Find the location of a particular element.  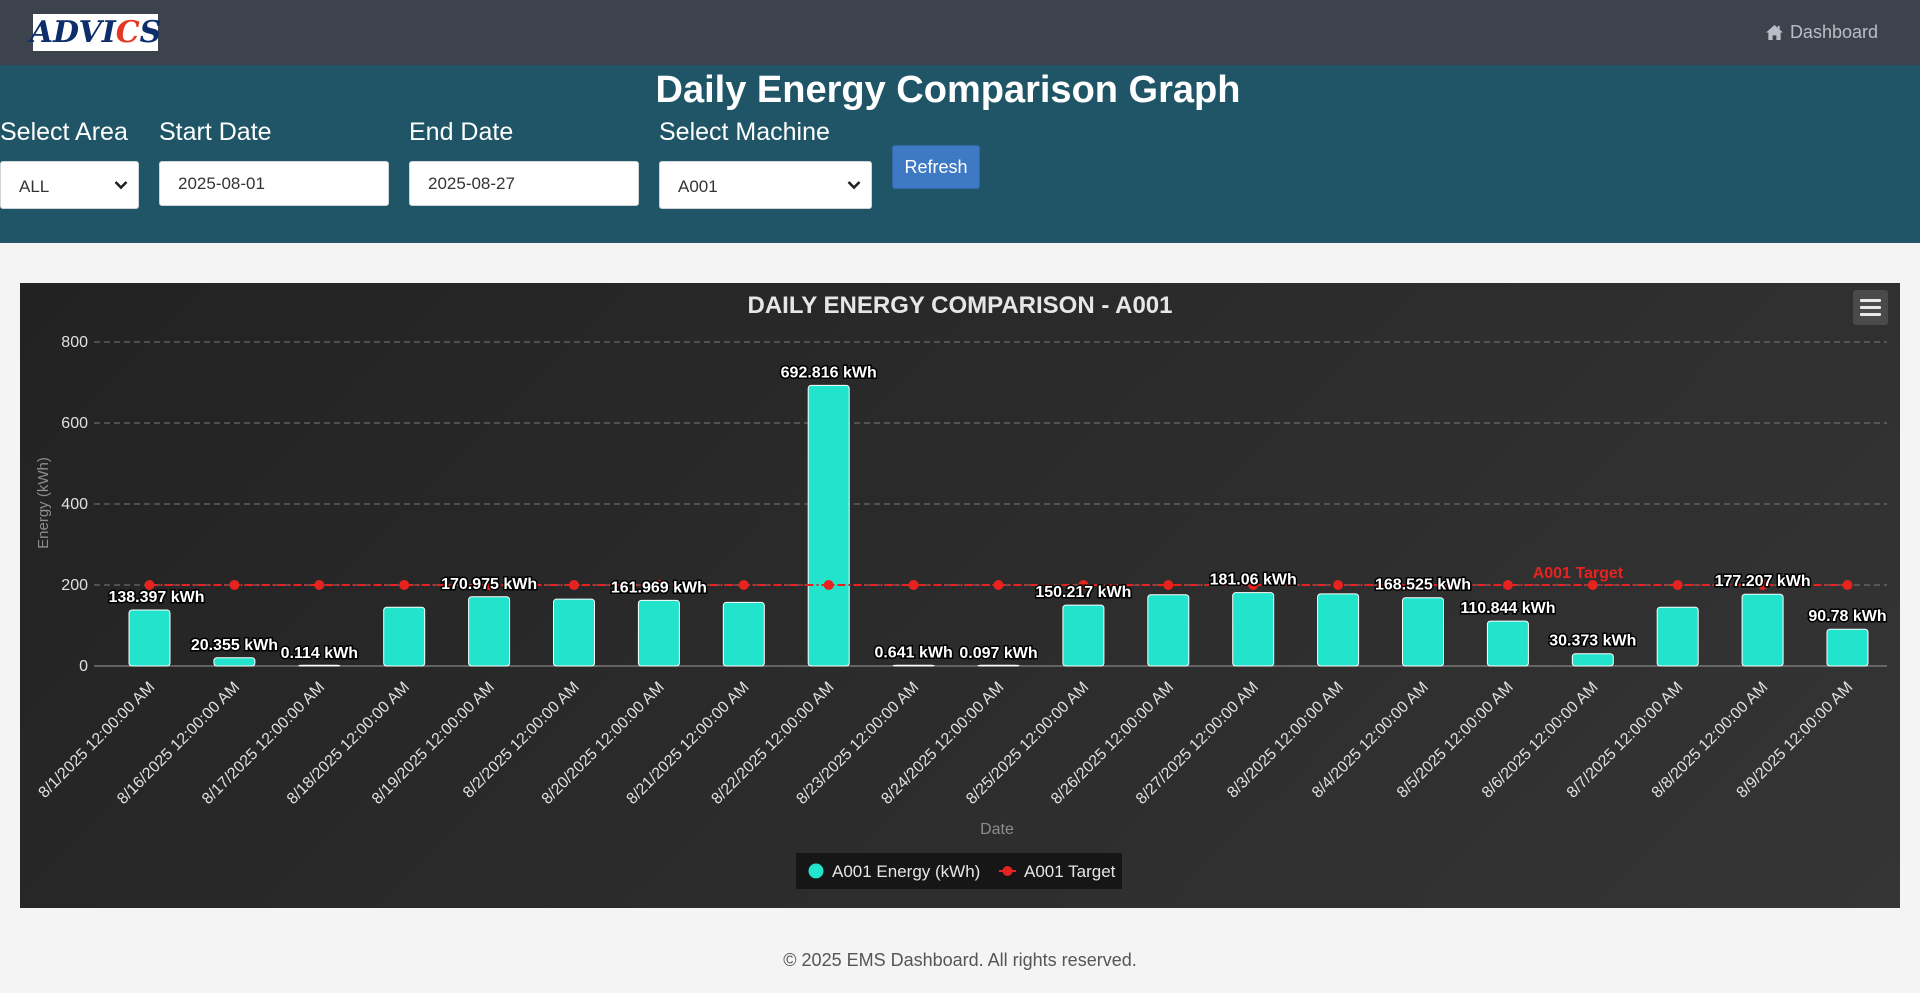

y-tick-label: 200 is located at coordinates (74, 585).